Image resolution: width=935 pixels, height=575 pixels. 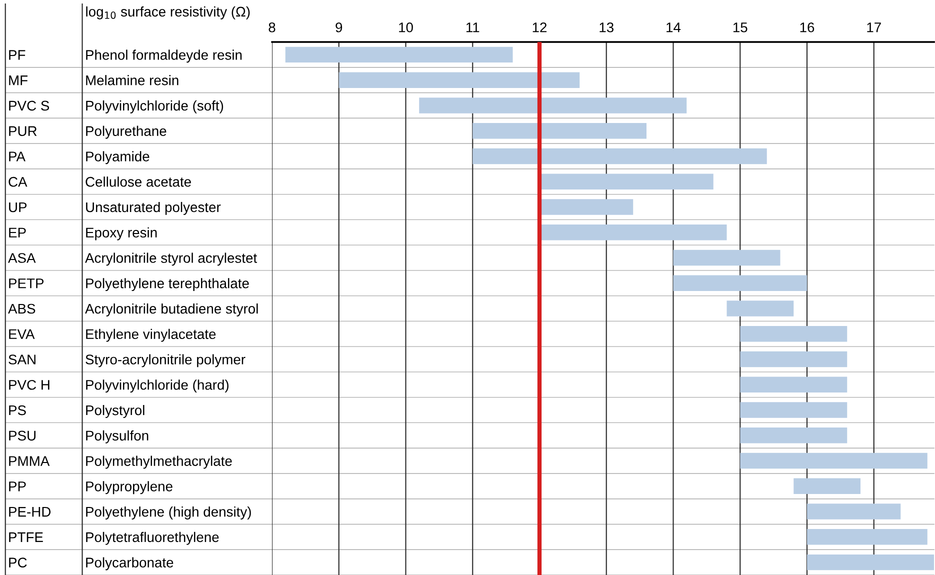 I want to click on y-tick-label: Acrylonitrile styrol acrylestet, so click(x=171, y=259).